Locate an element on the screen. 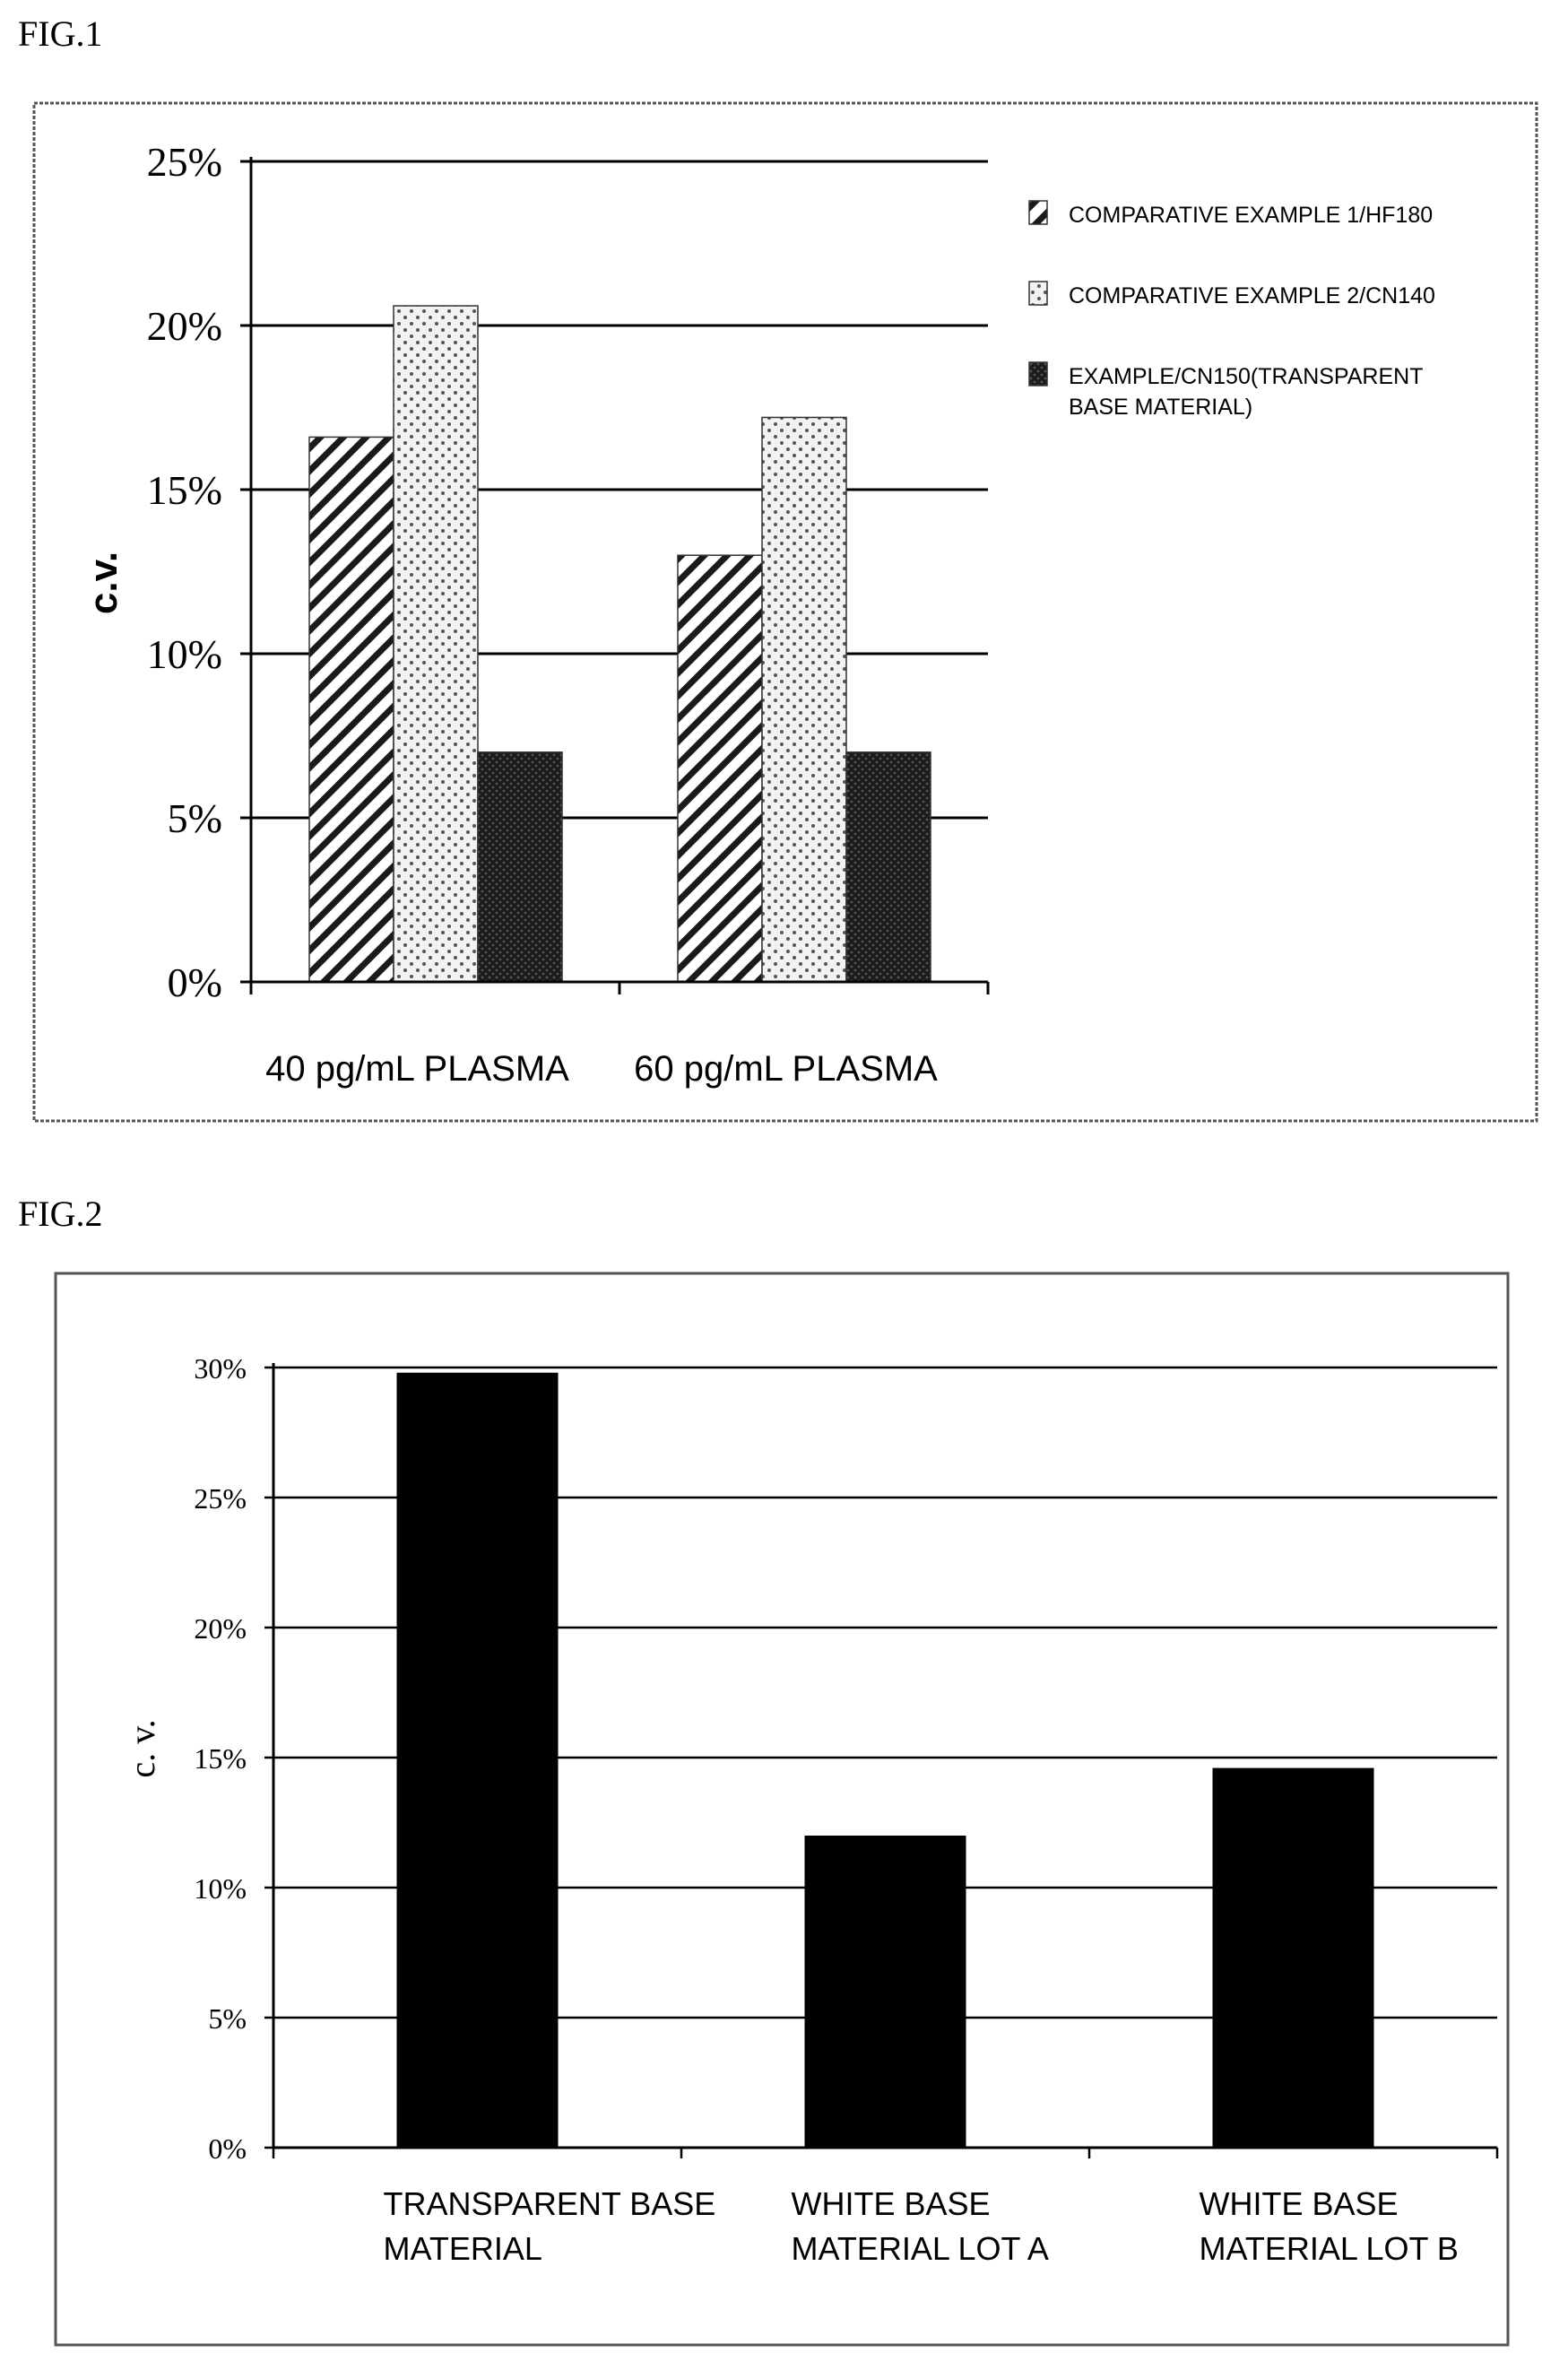 Image resolution: width=1568 pixels, height=2353 pixels. chart-2-y-tick-label: 5% is located at coordinates (227, 2019).